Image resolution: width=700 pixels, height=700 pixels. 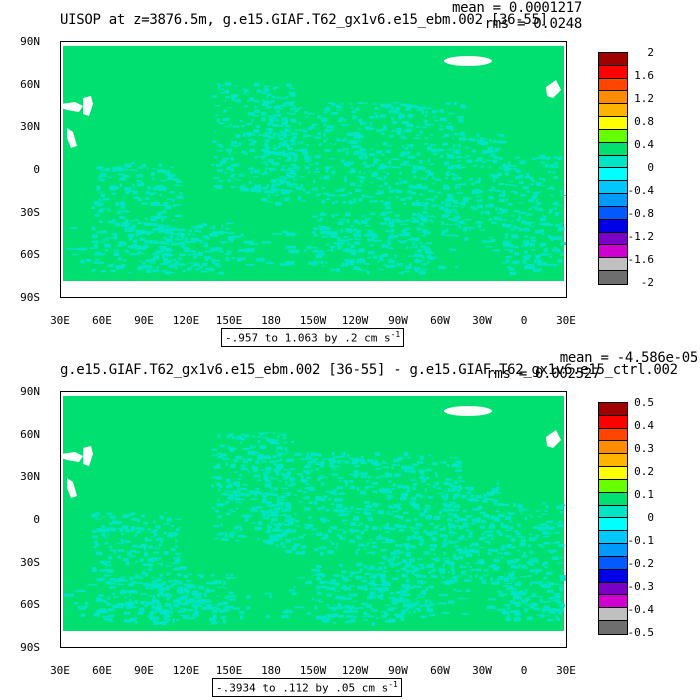 I want to click on lat-tick-label: 60N, so click(x=30, y=84).